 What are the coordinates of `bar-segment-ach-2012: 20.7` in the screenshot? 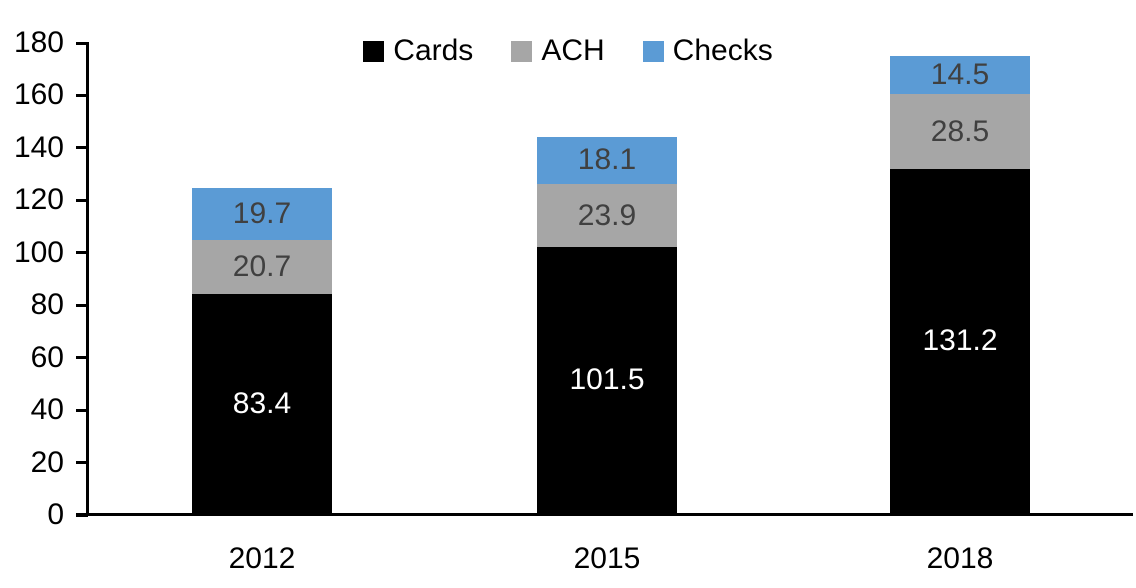 It's located at (262, 267).